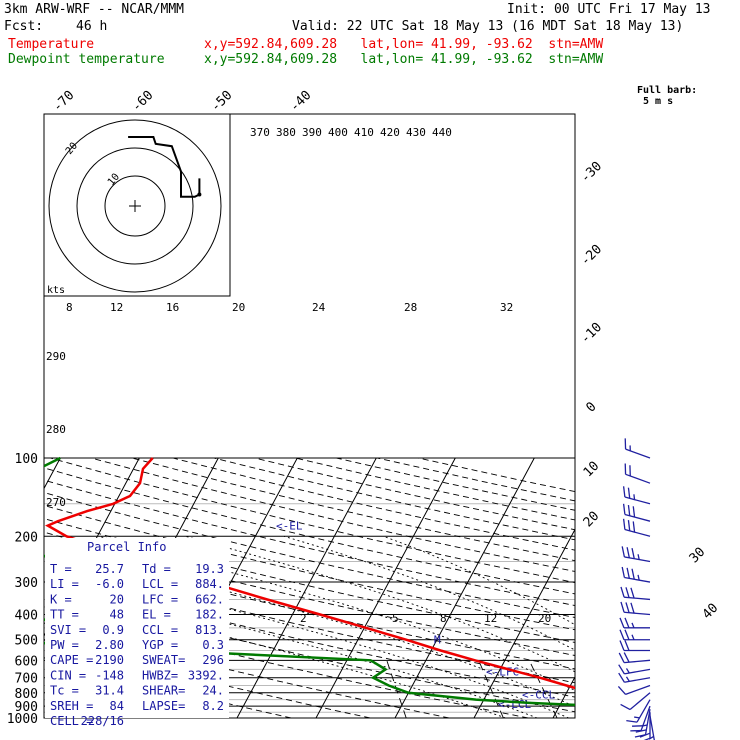  Describe the element at coordinates (312, 132) in the screenshot. I see `theta-label: 390` at that location.